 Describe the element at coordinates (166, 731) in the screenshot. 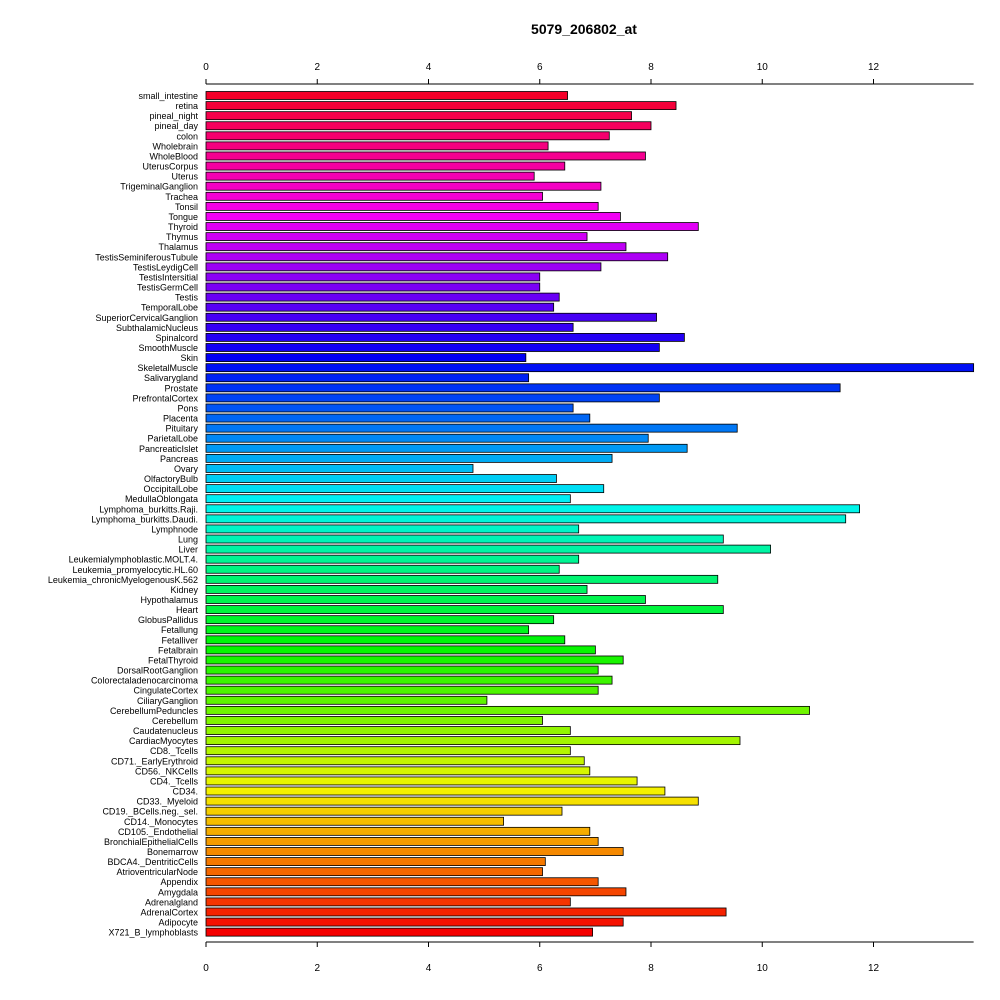

I see `category-label-63: Caudatenucleus` at that location.